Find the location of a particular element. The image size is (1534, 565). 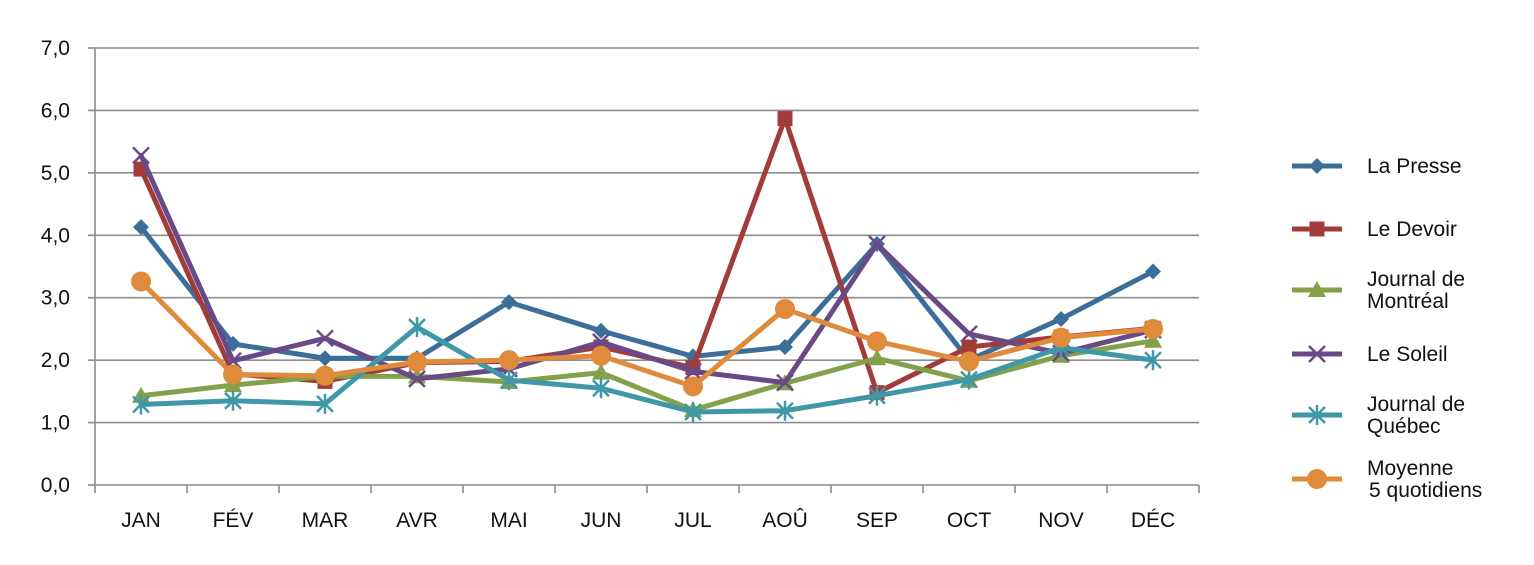

x-tick-label: MAR is located at coordinates (325, 520).